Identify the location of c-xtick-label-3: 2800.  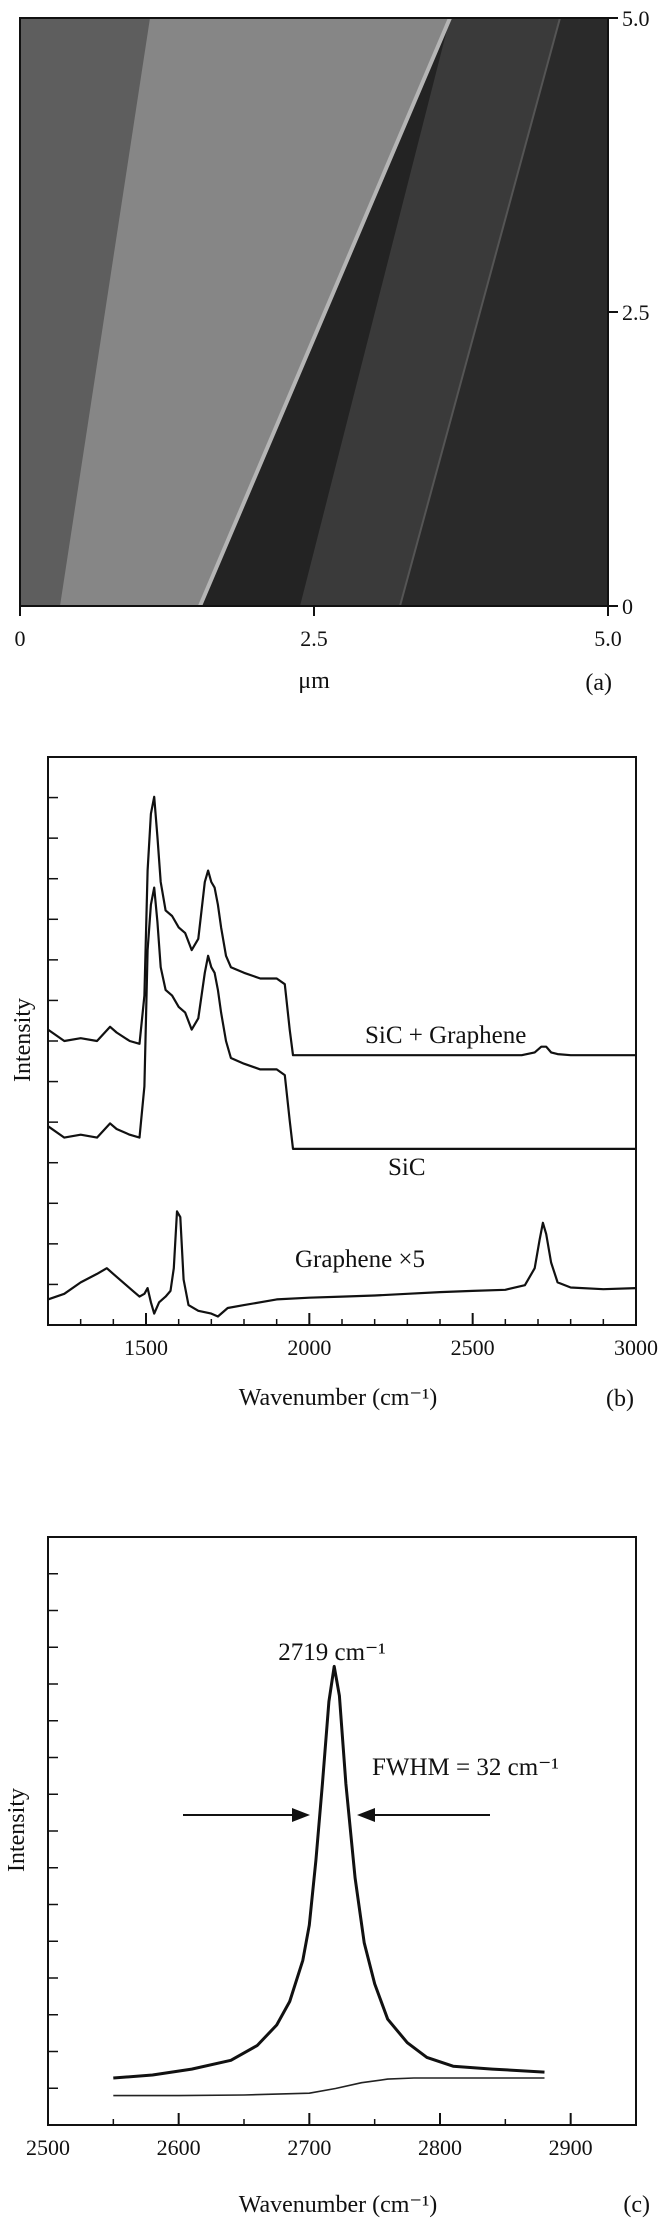
(440, 2147).